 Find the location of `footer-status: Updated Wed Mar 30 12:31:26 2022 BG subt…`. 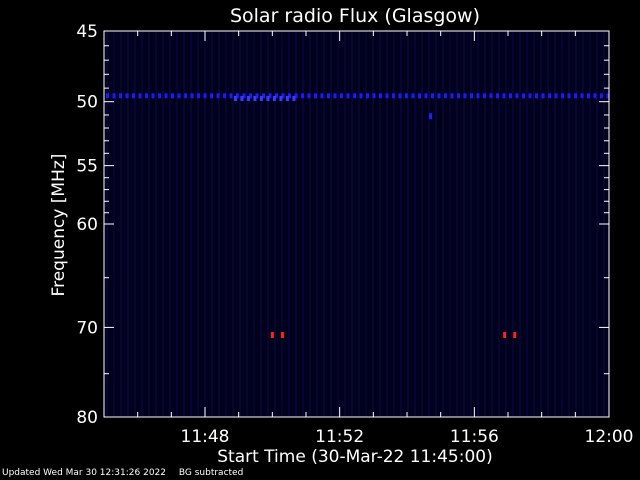

footer-status: Updated Wed Mar 30 12:31:26 2022 BG subt… is located at coordinates (127, 473).